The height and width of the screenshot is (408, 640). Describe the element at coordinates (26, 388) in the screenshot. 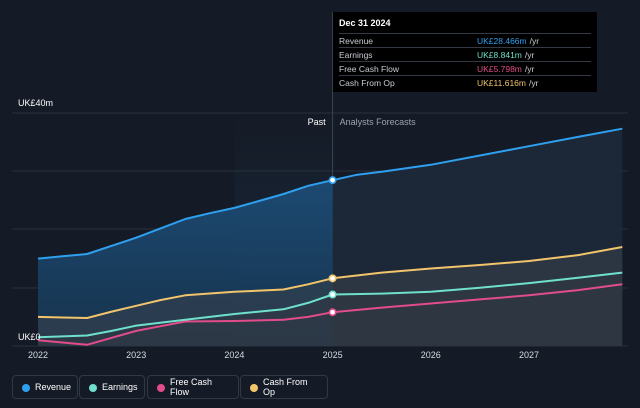

I see `revenue-dot-icon` at that location.